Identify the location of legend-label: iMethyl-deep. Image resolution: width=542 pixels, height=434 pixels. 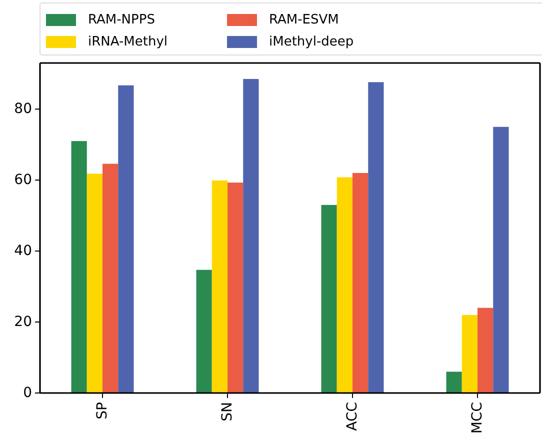
(311, 42).